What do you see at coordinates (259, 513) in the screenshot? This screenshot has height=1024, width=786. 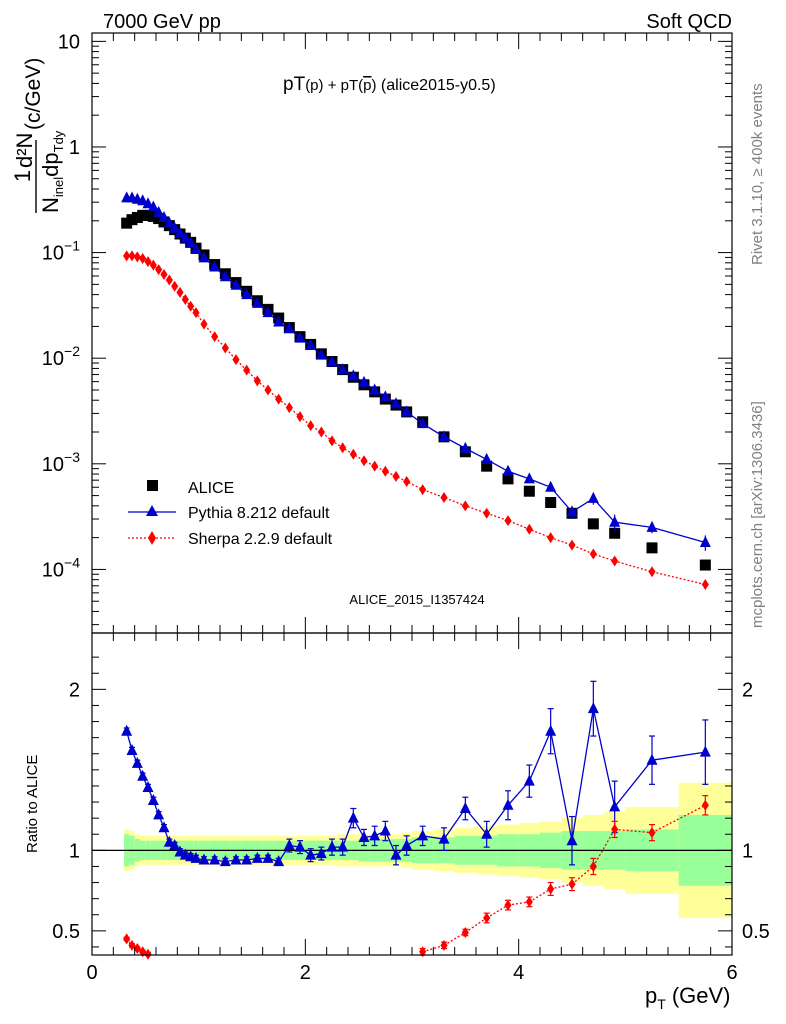 I see `legend-label-pythia: Pythia 8.212 default` at bounding box center [259, 513].